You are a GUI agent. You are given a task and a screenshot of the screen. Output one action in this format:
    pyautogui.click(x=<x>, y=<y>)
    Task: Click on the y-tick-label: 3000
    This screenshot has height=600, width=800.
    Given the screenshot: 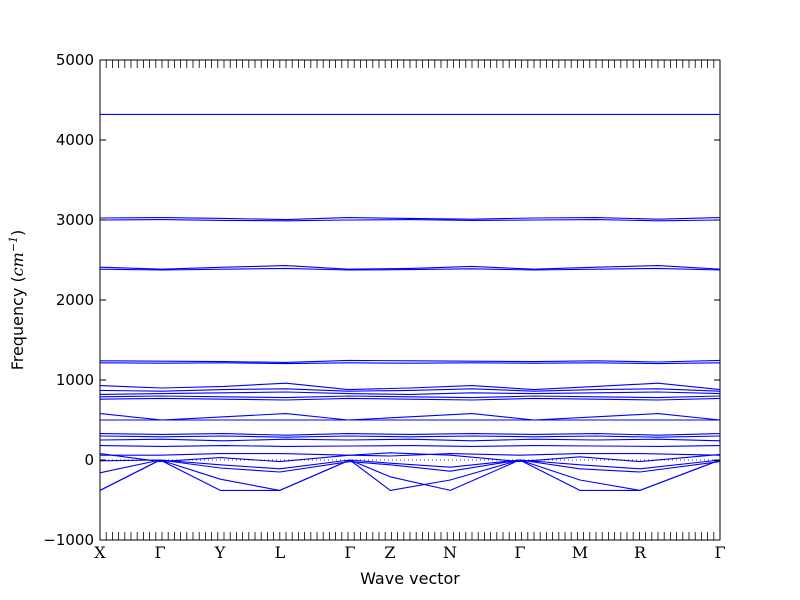 What is the action you would take?
    pyautogui.click(x=75, y=220)
    